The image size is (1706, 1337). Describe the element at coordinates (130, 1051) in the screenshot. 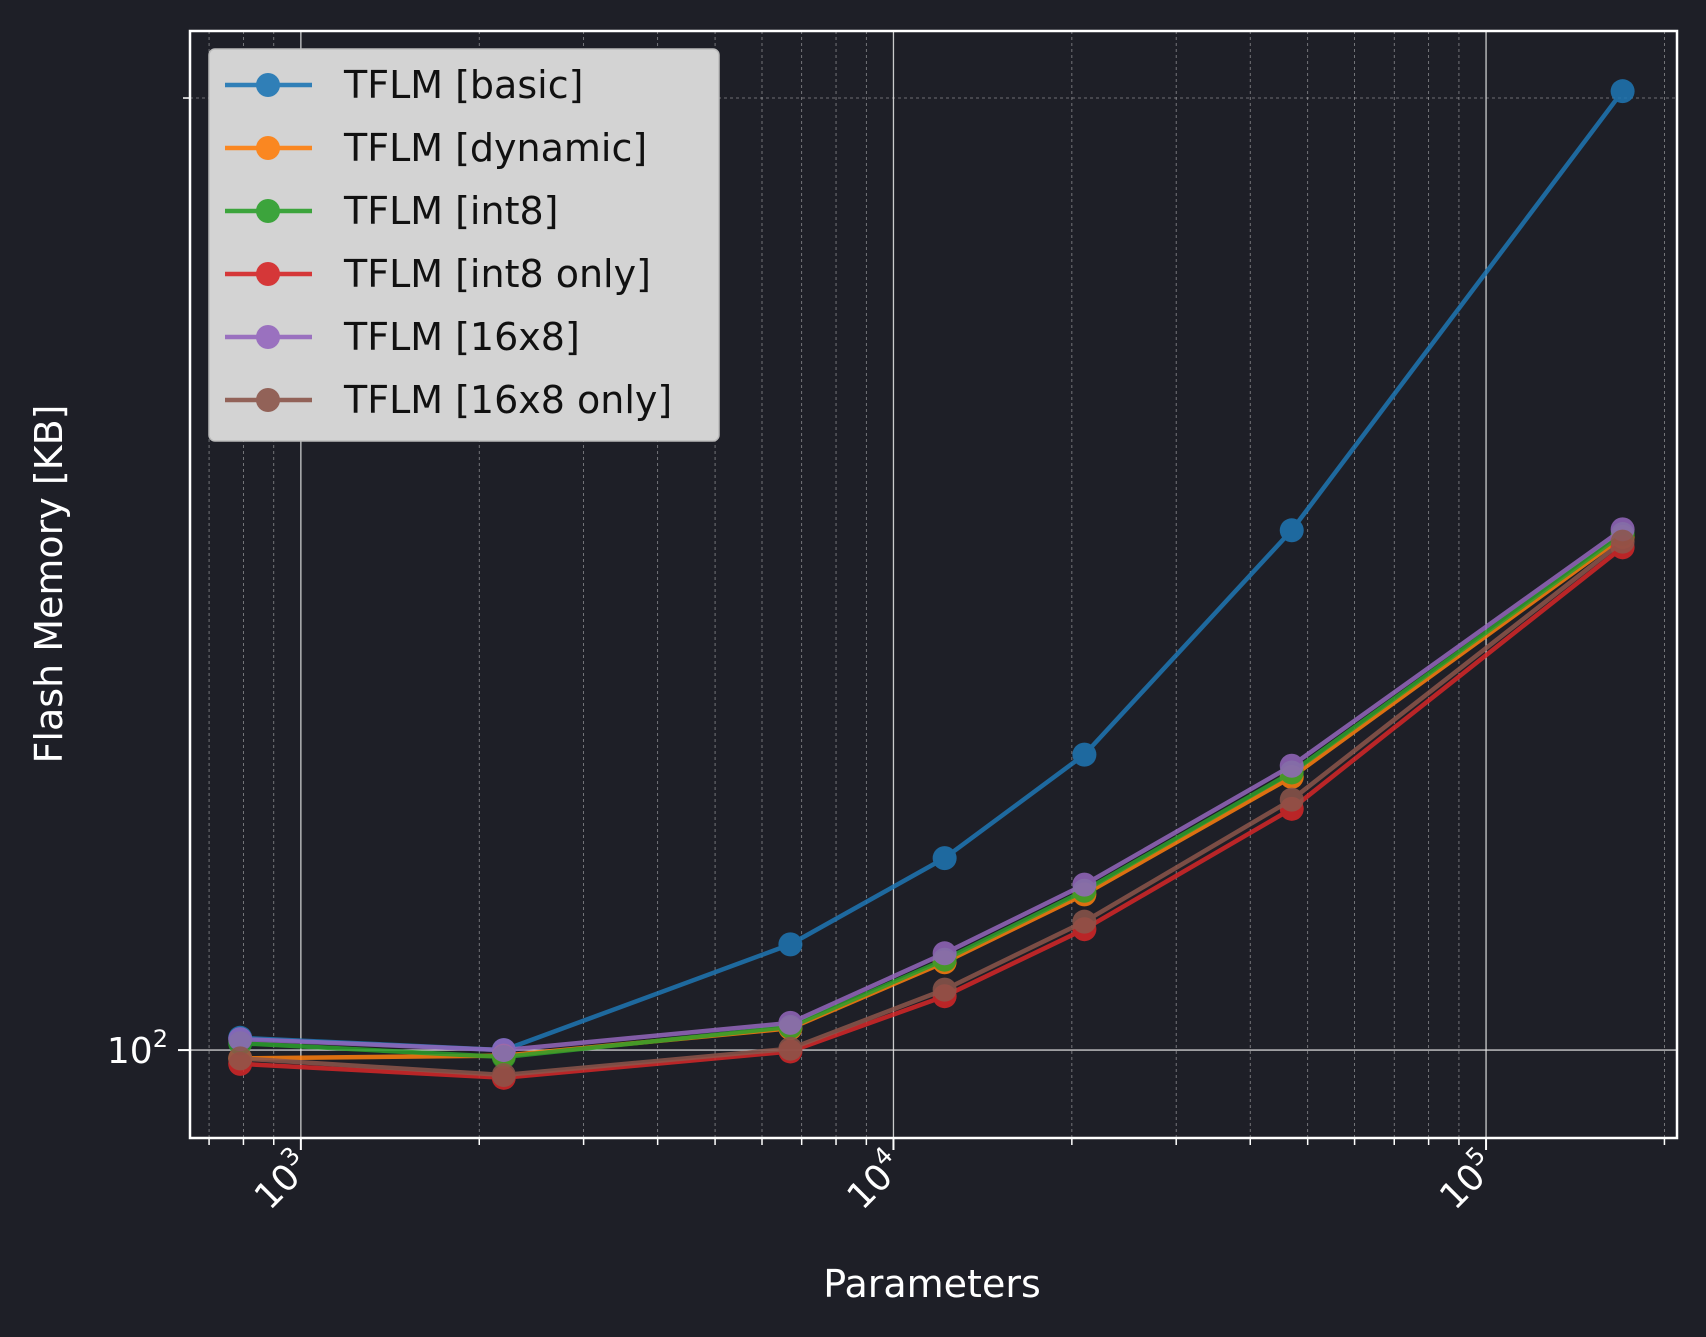

I see `y-tick-base: 10` at that location.